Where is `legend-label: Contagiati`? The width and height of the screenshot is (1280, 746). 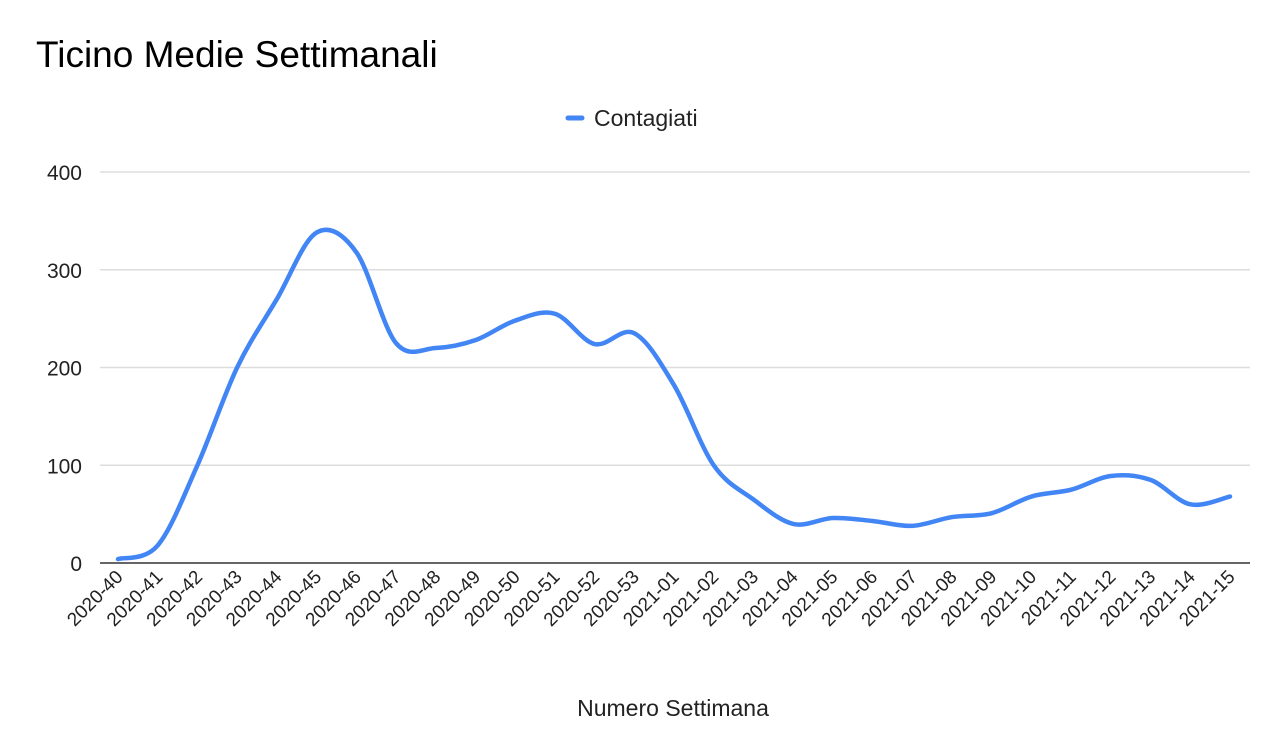
legend-label: Contagiati is located at coordinates (646, 118).